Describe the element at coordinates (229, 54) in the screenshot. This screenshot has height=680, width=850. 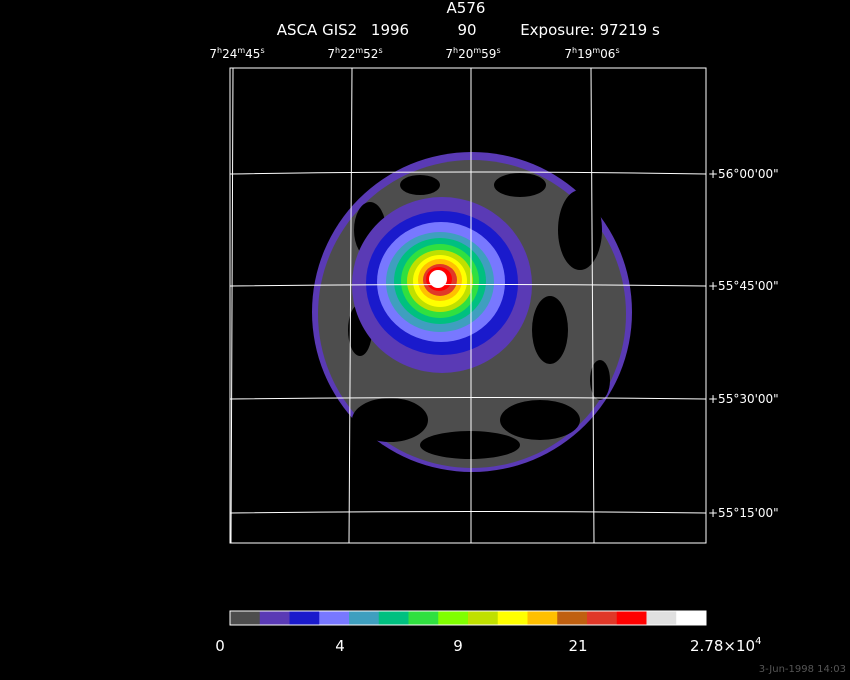
I see `ra-value: 24` at that location.